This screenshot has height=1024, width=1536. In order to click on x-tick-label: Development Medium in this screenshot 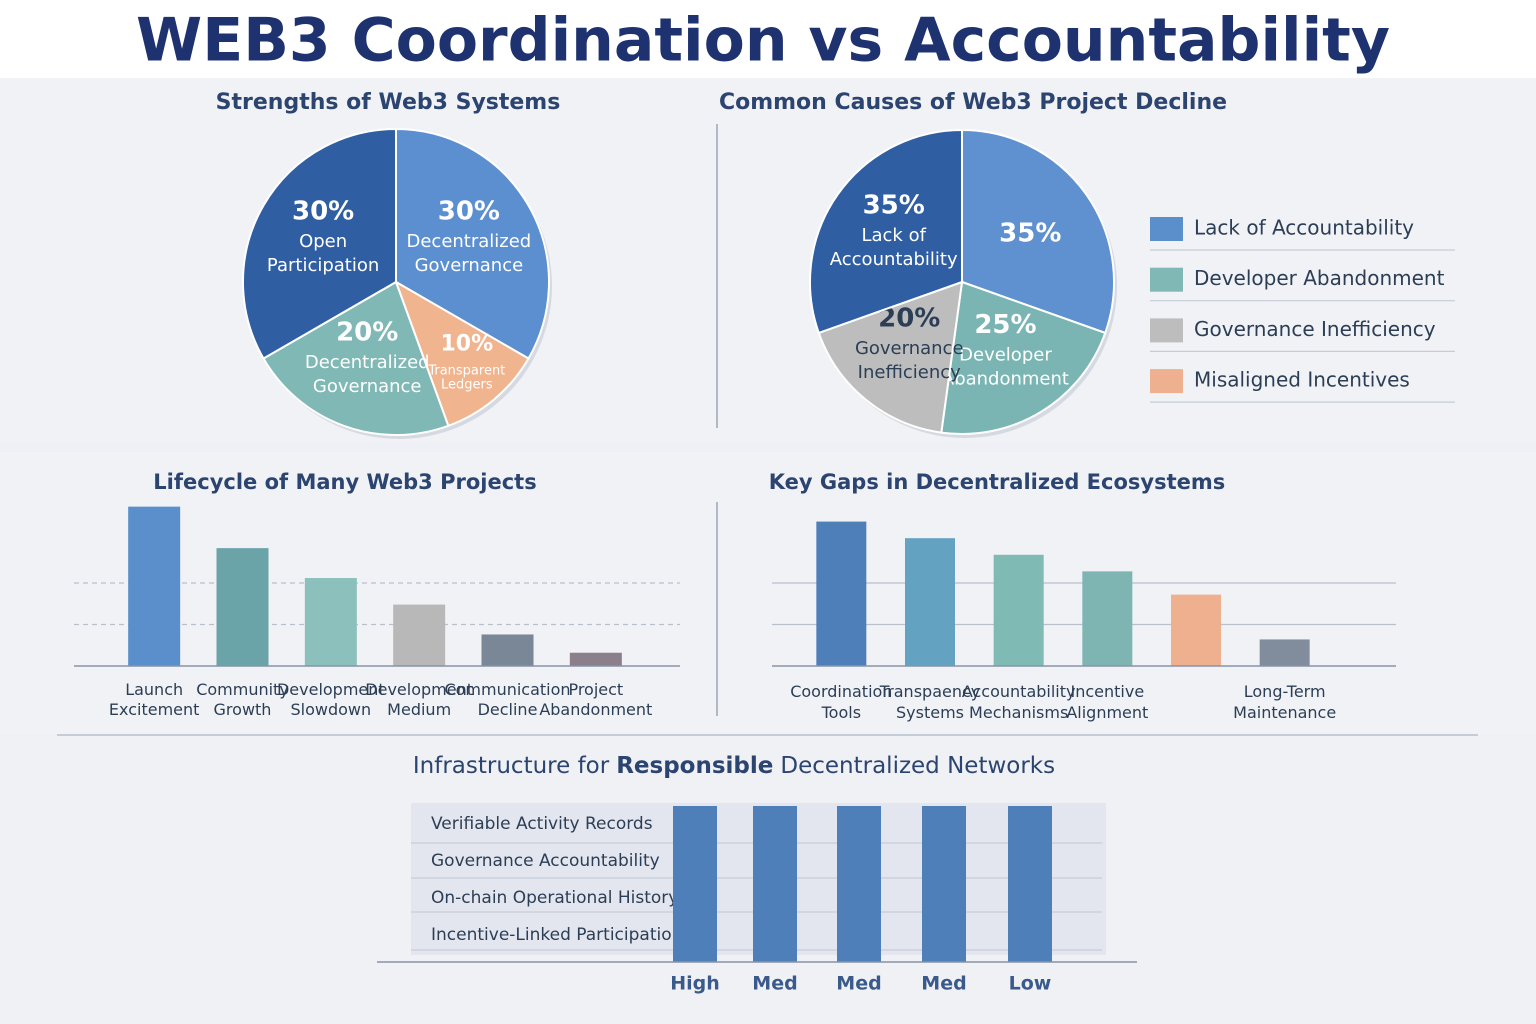, I will do `click(419, 699)`.